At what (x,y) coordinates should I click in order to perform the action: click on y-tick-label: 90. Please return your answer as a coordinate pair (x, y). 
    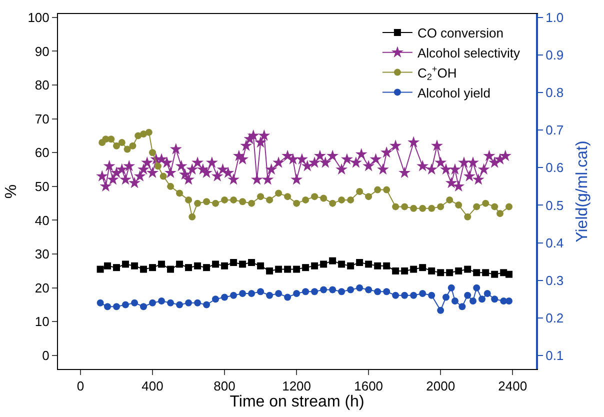
    Looking at the image, I should click on (42, 51).